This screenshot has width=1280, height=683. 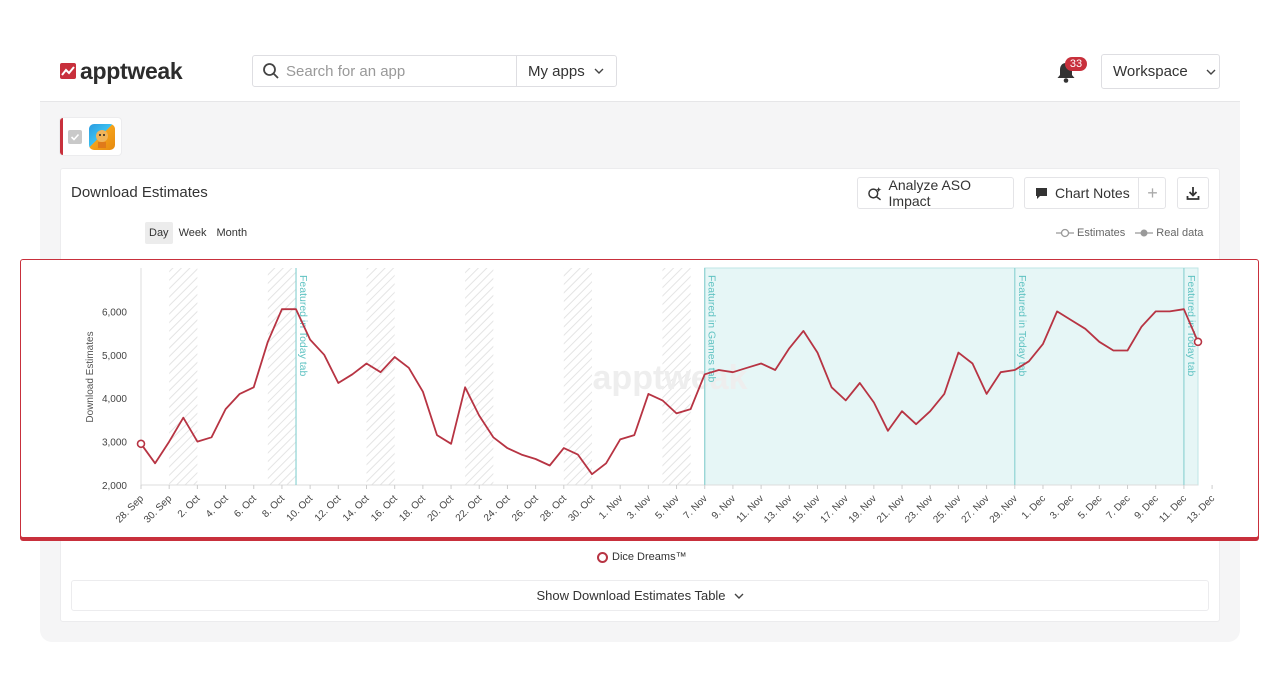 What do you see at coordinates (102, 136) in the screenshot?
I see `app-icon` at bounding box center [102, 136].